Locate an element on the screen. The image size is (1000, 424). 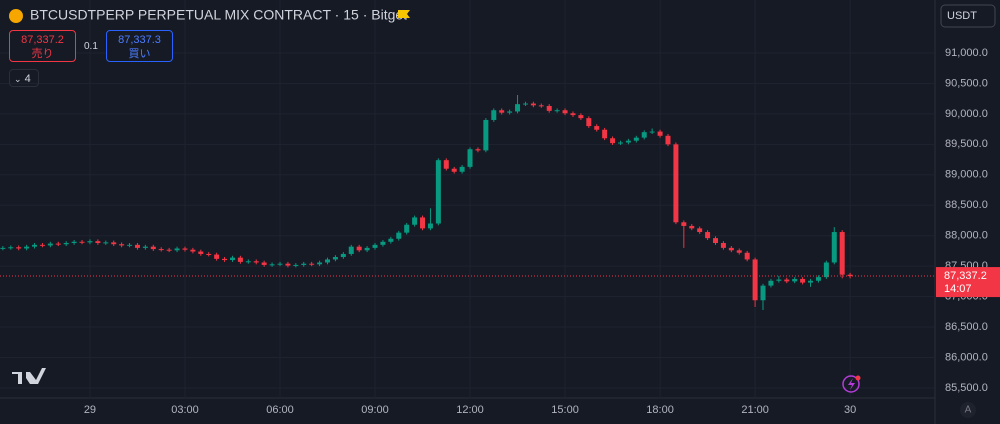
y-tick-label: 90,000.0 is located at coordinates (966, 114).